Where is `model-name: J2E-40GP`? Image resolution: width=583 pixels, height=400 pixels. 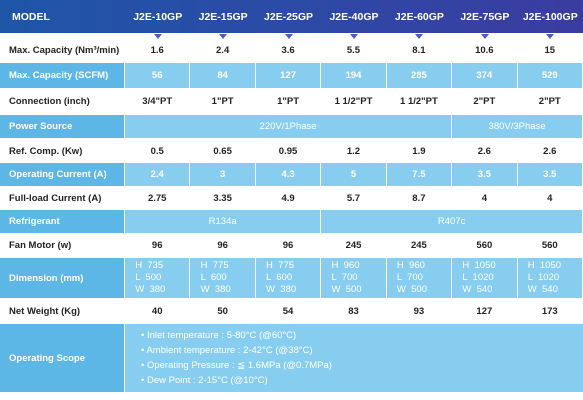 model-name: J2E-40GP is located at coordinates (354, 16).